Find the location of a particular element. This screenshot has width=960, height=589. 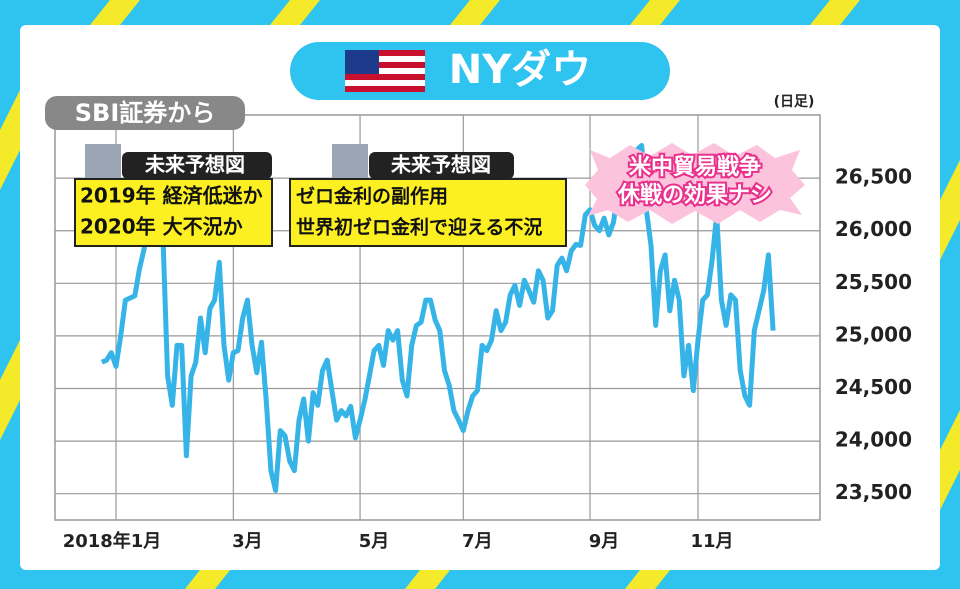

source-badge is located at coordinates (145, 113).